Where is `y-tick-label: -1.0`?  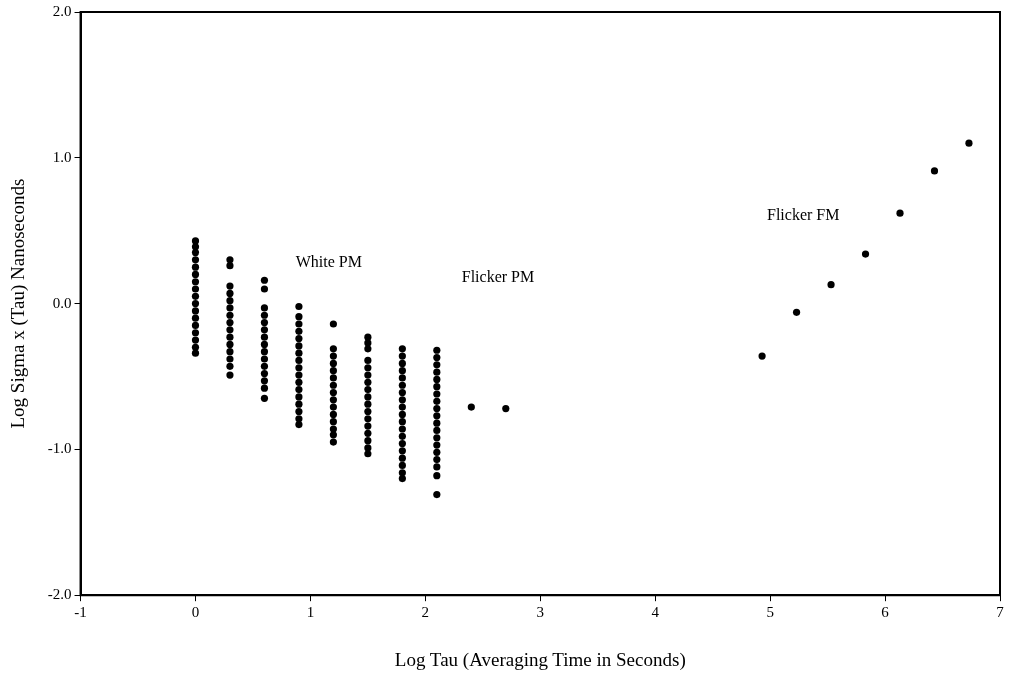
y-tick-label: -1.0 is located at coordinates (59, 448).